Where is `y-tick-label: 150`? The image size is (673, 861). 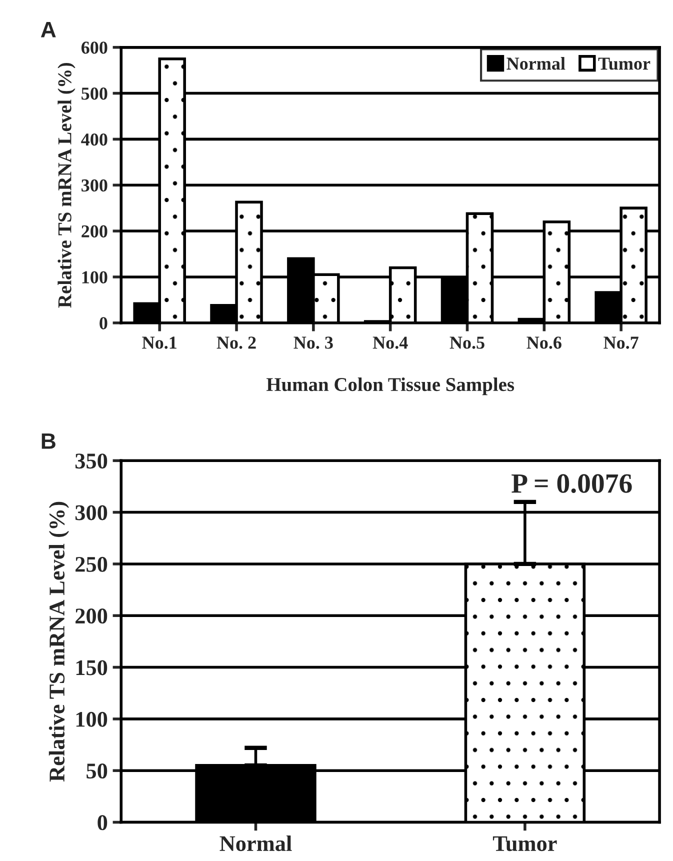
y-tick-label: 150 is located at coordinates (92, 668).